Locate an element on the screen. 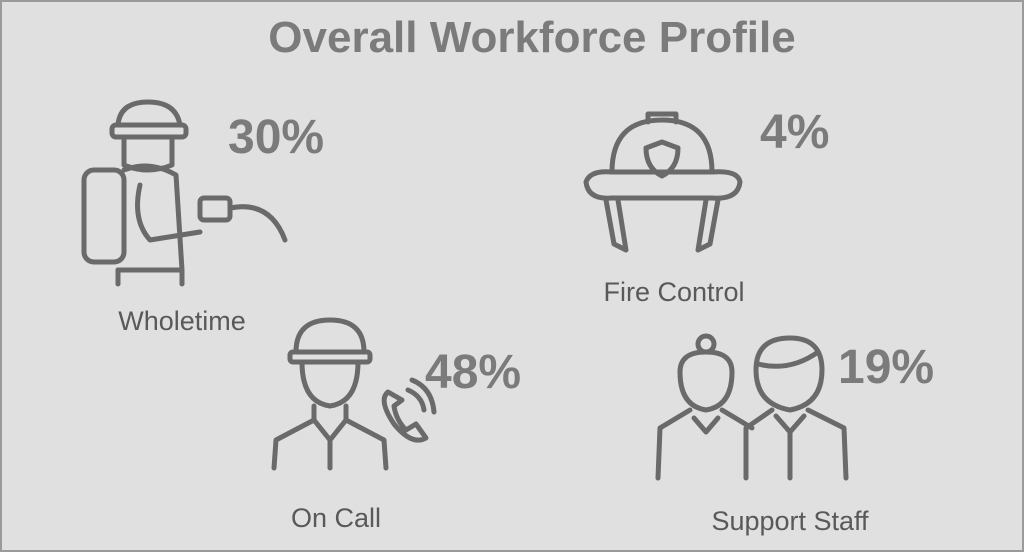  label: Fire Control is located at coordinates (673, 292).